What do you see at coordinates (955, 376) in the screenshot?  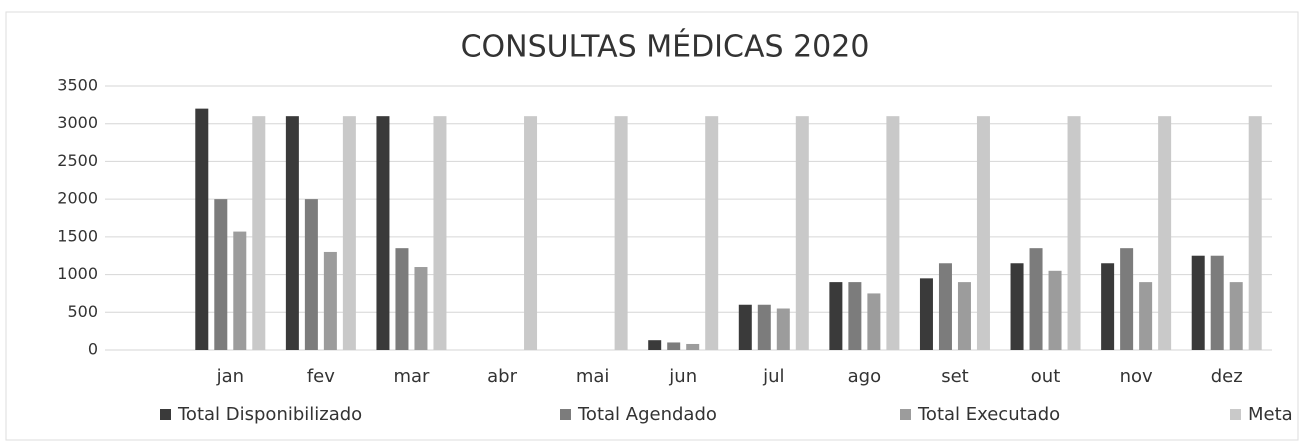 I see `x-tick-label: set` at bounding box center [955, 376].